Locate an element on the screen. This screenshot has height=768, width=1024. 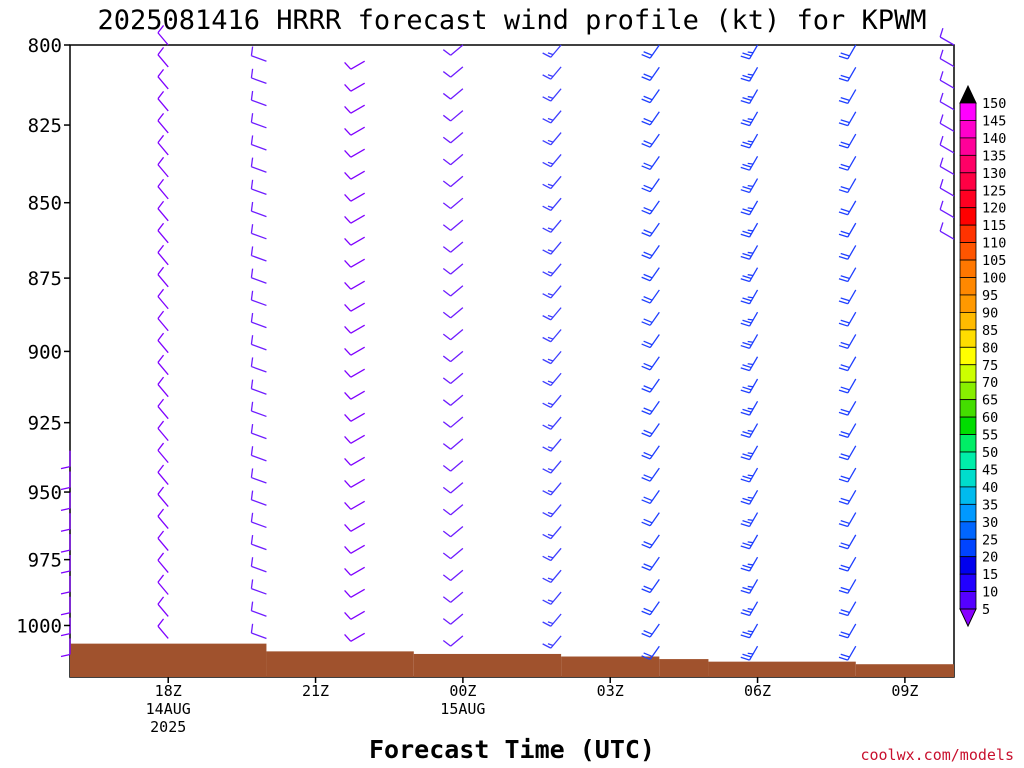
y-tick-label: 825 is located at coordinates (45, 126).